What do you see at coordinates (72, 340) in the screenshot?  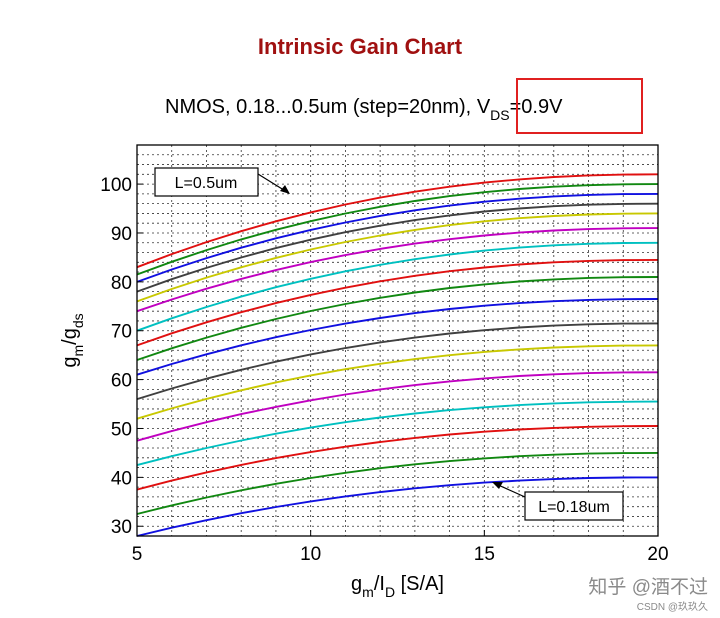 I see `y-axis-label: gm/gds` at bounding box center [72, 340].